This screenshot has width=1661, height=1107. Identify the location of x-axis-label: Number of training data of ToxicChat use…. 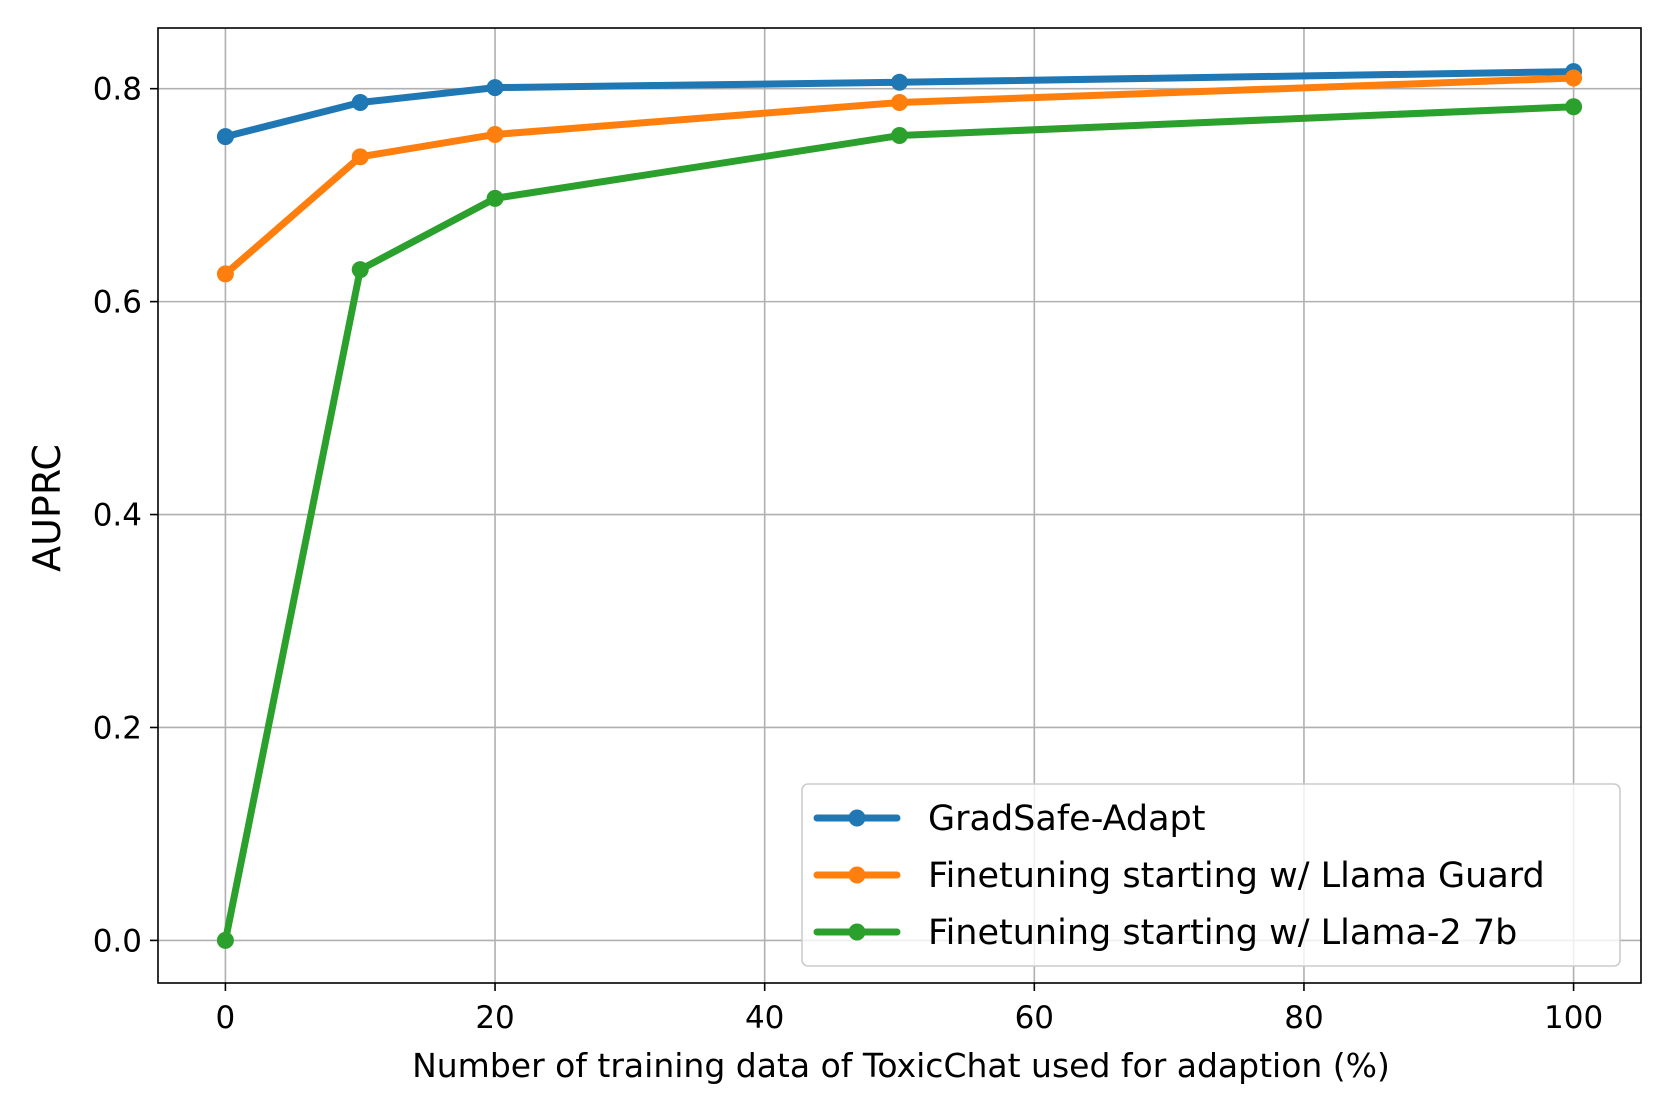
(901, 1065).